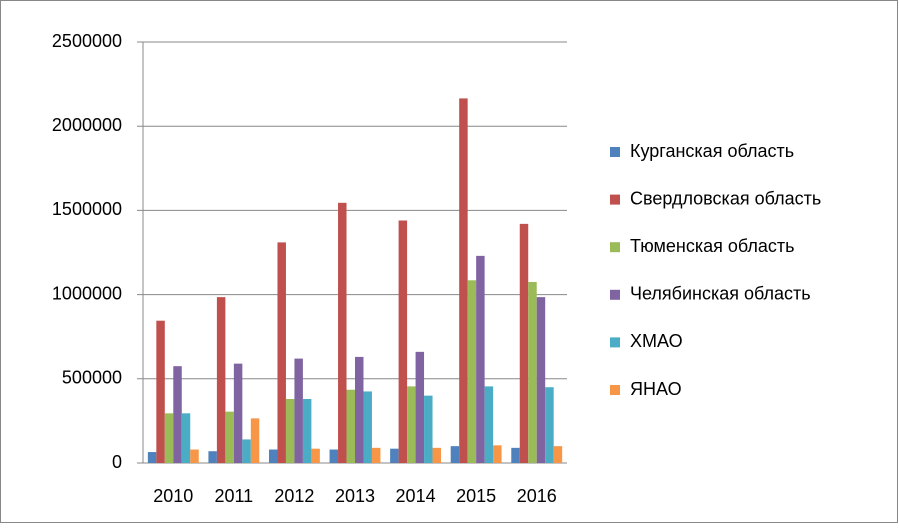  What do you see at coordinates (712, 151) in the screenshot?
I see `legend-label: Курганская область` at bounding box center [712, 151].